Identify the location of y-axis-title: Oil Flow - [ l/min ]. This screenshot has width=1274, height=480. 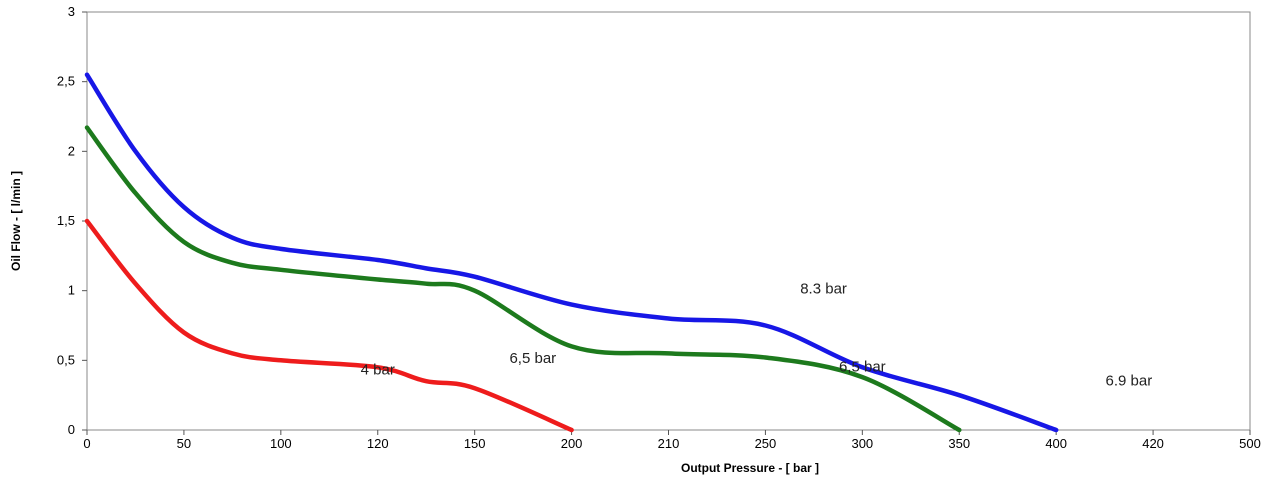
(16, 221).